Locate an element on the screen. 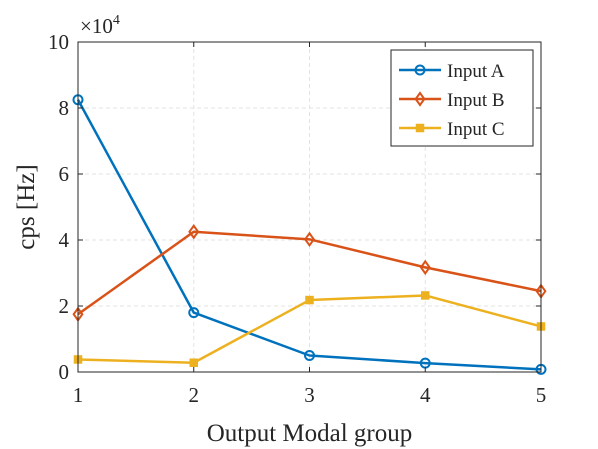 This screenshot has height=449, width=598. legend: Input A Input B Input C is located at coordinates (462, 98).